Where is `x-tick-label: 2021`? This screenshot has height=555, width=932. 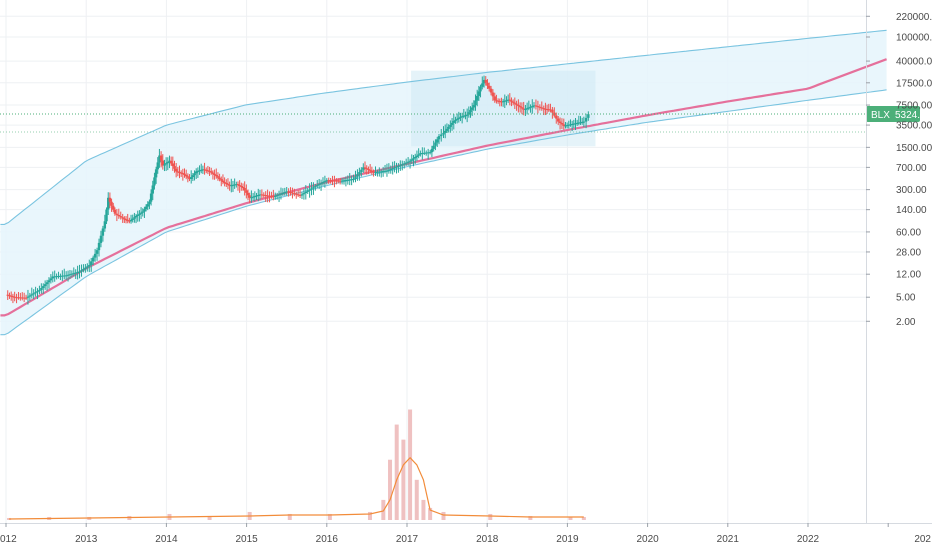 x-tick-label: 2021 is located at coordinates (728, 539).